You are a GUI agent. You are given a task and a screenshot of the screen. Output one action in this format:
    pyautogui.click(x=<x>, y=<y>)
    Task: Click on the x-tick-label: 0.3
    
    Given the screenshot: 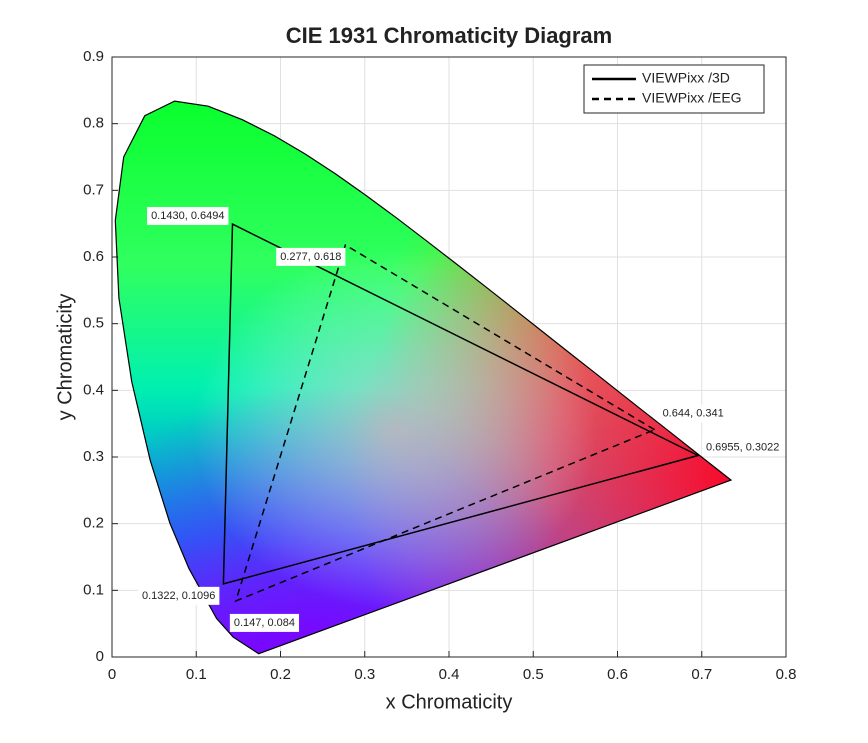 What is the action you would take?
    pyautogui.click(x=364, y=674)
    